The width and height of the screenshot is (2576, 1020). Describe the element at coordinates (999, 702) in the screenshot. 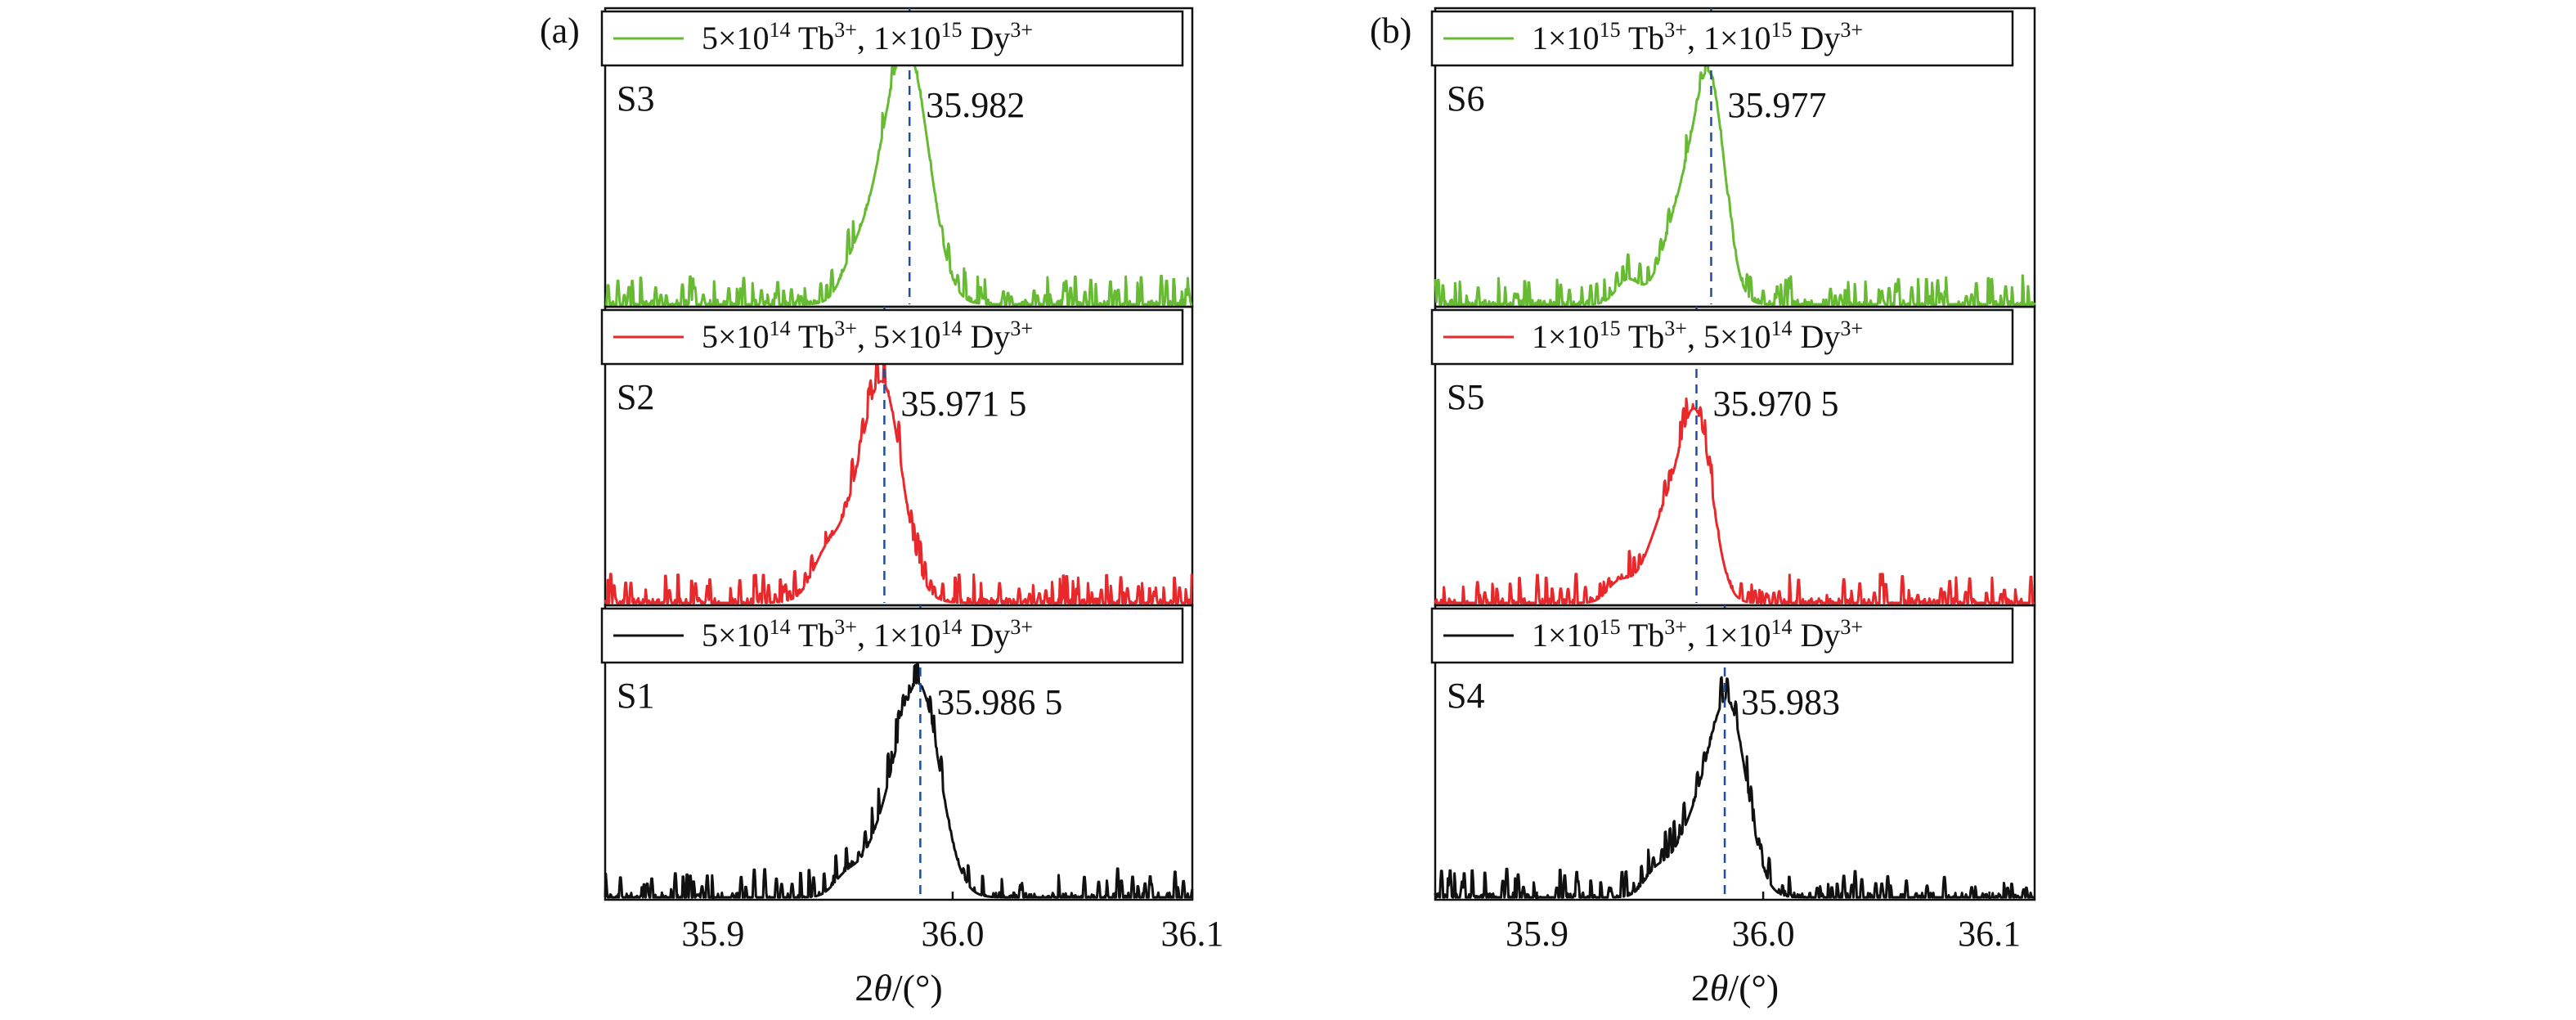

I see `peak-value-label: 35.986 5` at that location.